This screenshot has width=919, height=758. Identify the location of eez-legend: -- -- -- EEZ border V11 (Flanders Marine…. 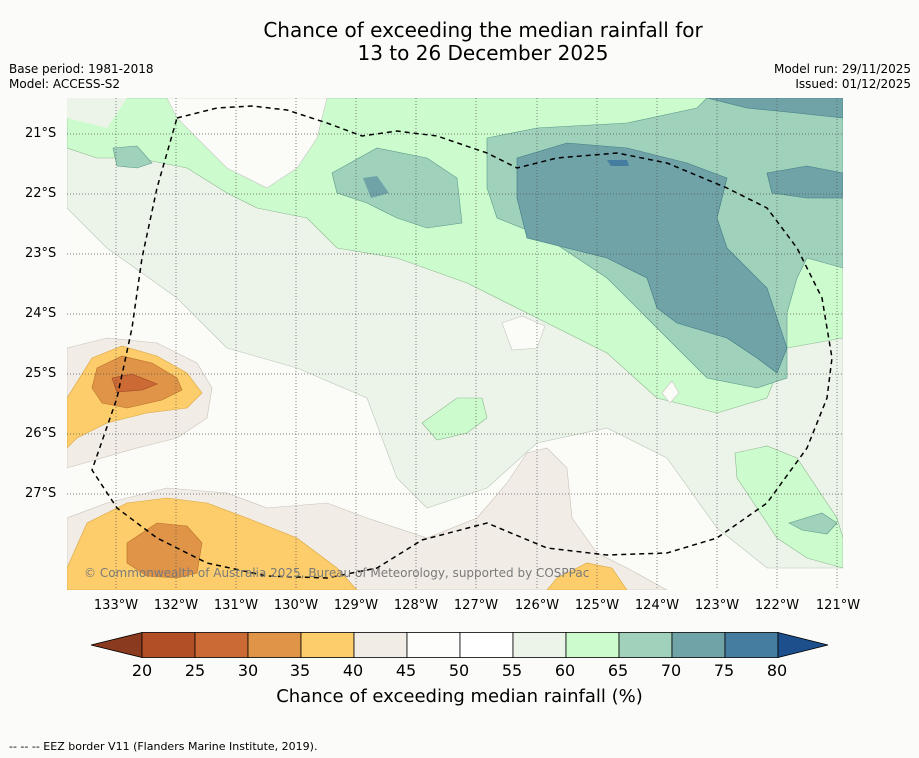
(163, 746).